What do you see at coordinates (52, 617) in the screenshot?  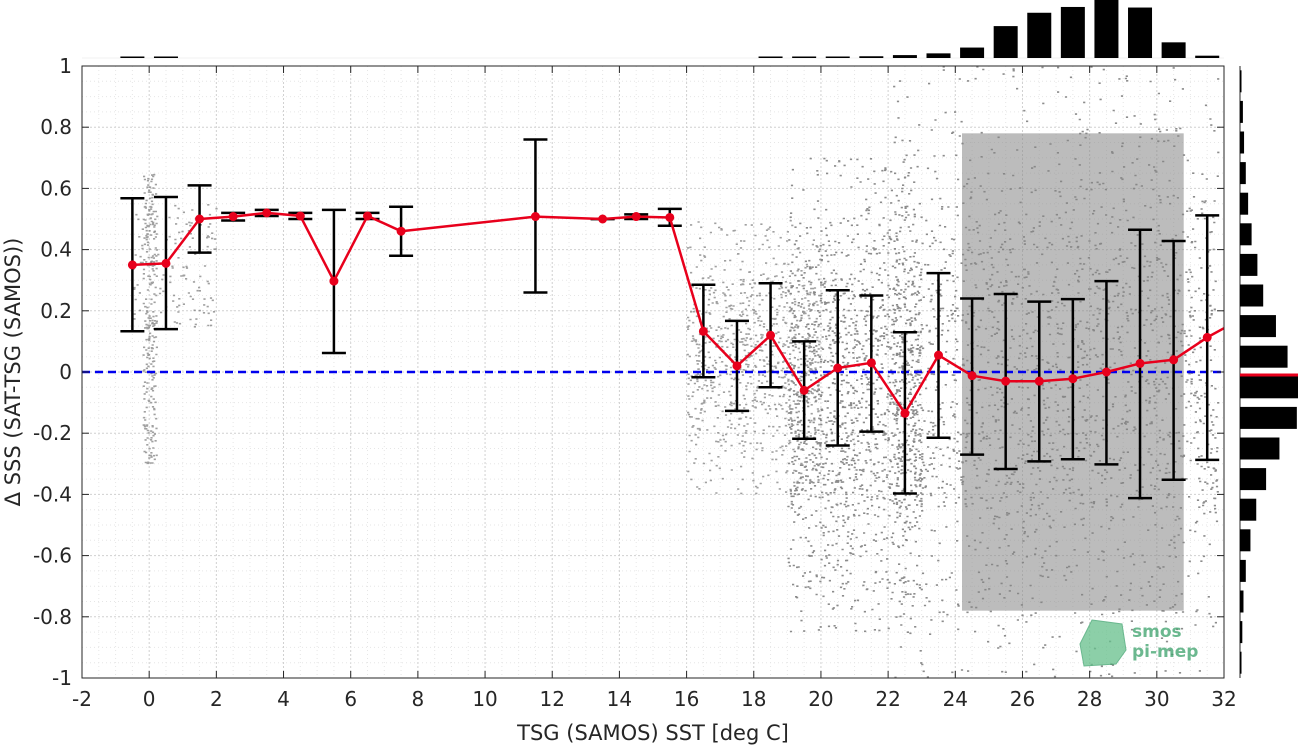 I see `y-tick-label: -0.8` at bounding box center [52, 617].